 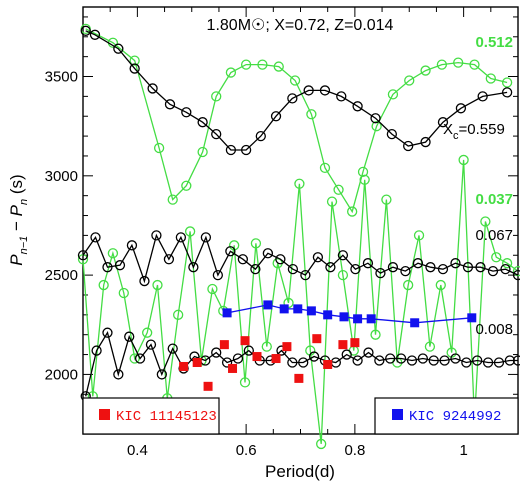 I want to click on legend-kic-9244992: KIC 9244992, so click(x=446, y=416).